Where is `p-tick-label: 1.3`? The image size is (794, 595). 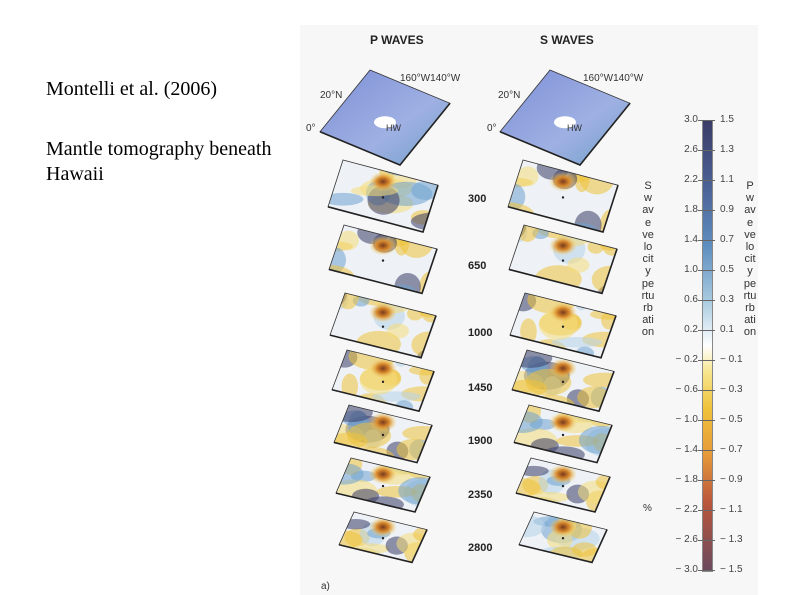
p-tick-label: 1.3 is located at coordinates (727, 149).